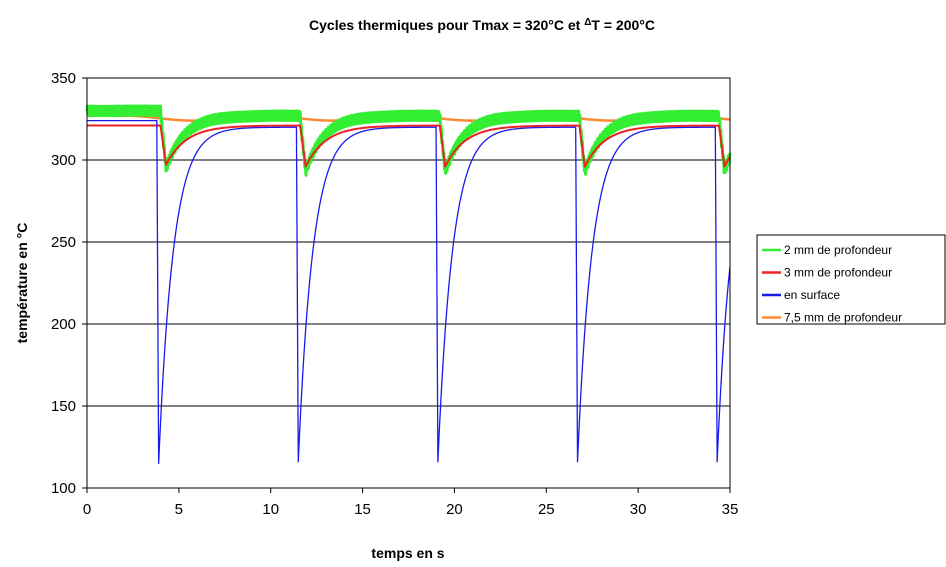  What do you see at coordinates (362, 509) in the screenshot?
I see `x-tick-label: 15` at bounding box center [362, 509].